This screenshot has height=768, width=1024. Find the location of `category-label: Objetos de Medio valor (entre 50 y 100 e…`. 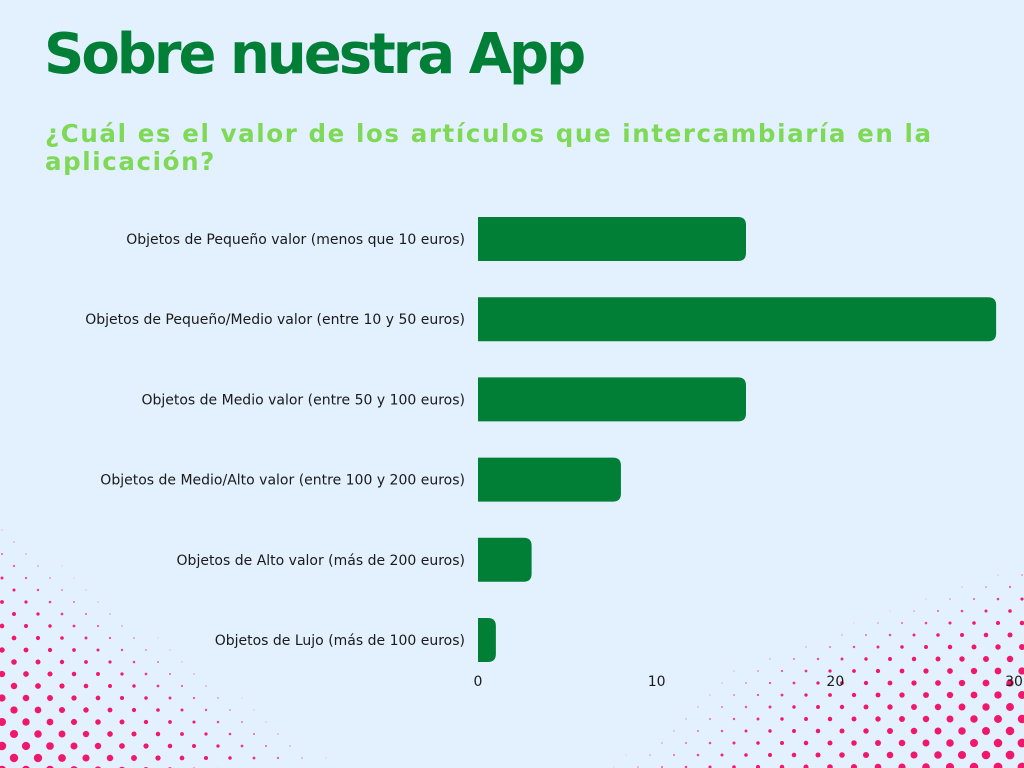

category-label: Objetos de Medio valor (entre 50 y 100 e… is located at coordinates (303, 400).